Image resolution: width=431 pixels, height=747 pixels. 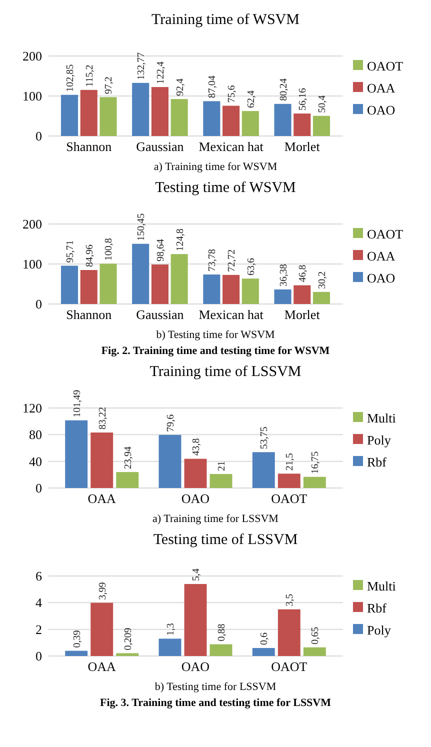 What do you see at coordinates (251, 267) in the screenshot?
I see `data-label: 63,6` at bounding box center [251, 267].